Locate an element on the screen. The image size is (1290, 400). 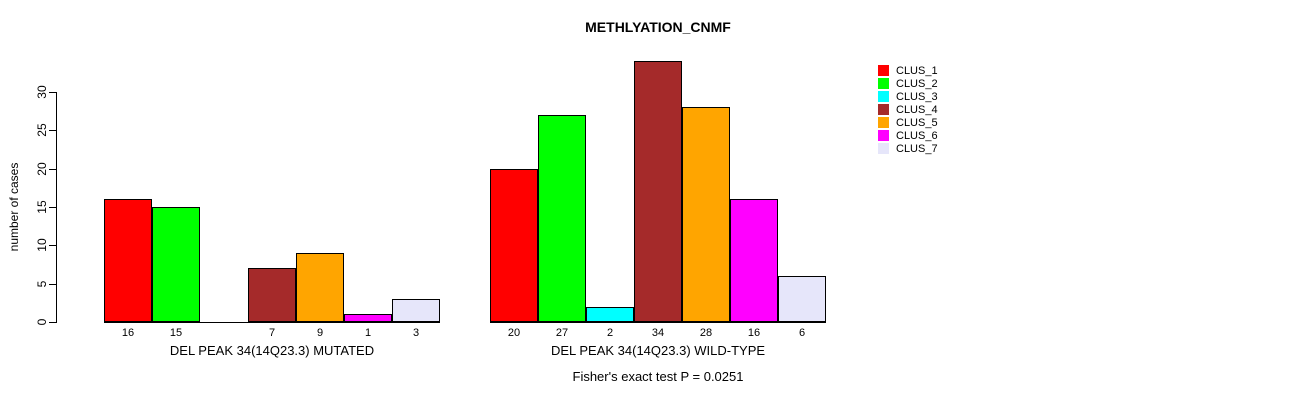
bar-value-label: 3 is located at coordinates (416, 333).